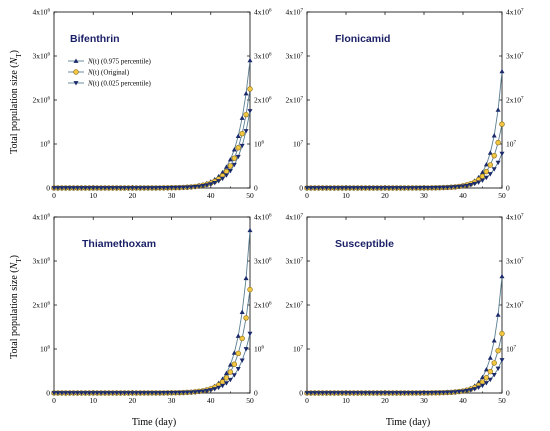  I want to click on y-tick-label: 106, so click(45, 349).